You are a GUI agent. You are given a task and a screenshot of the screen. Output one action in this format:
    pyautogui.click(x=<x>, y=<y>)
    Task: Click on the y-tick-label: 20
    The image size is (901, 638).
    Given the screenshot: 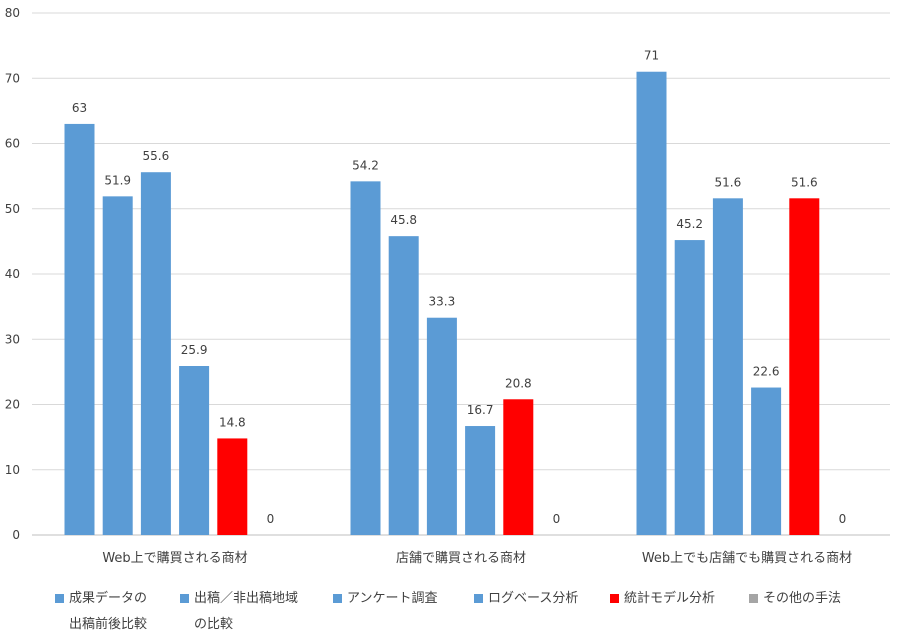 What is the action you would take?
    pyautogui.click(x=12, y=405)
    